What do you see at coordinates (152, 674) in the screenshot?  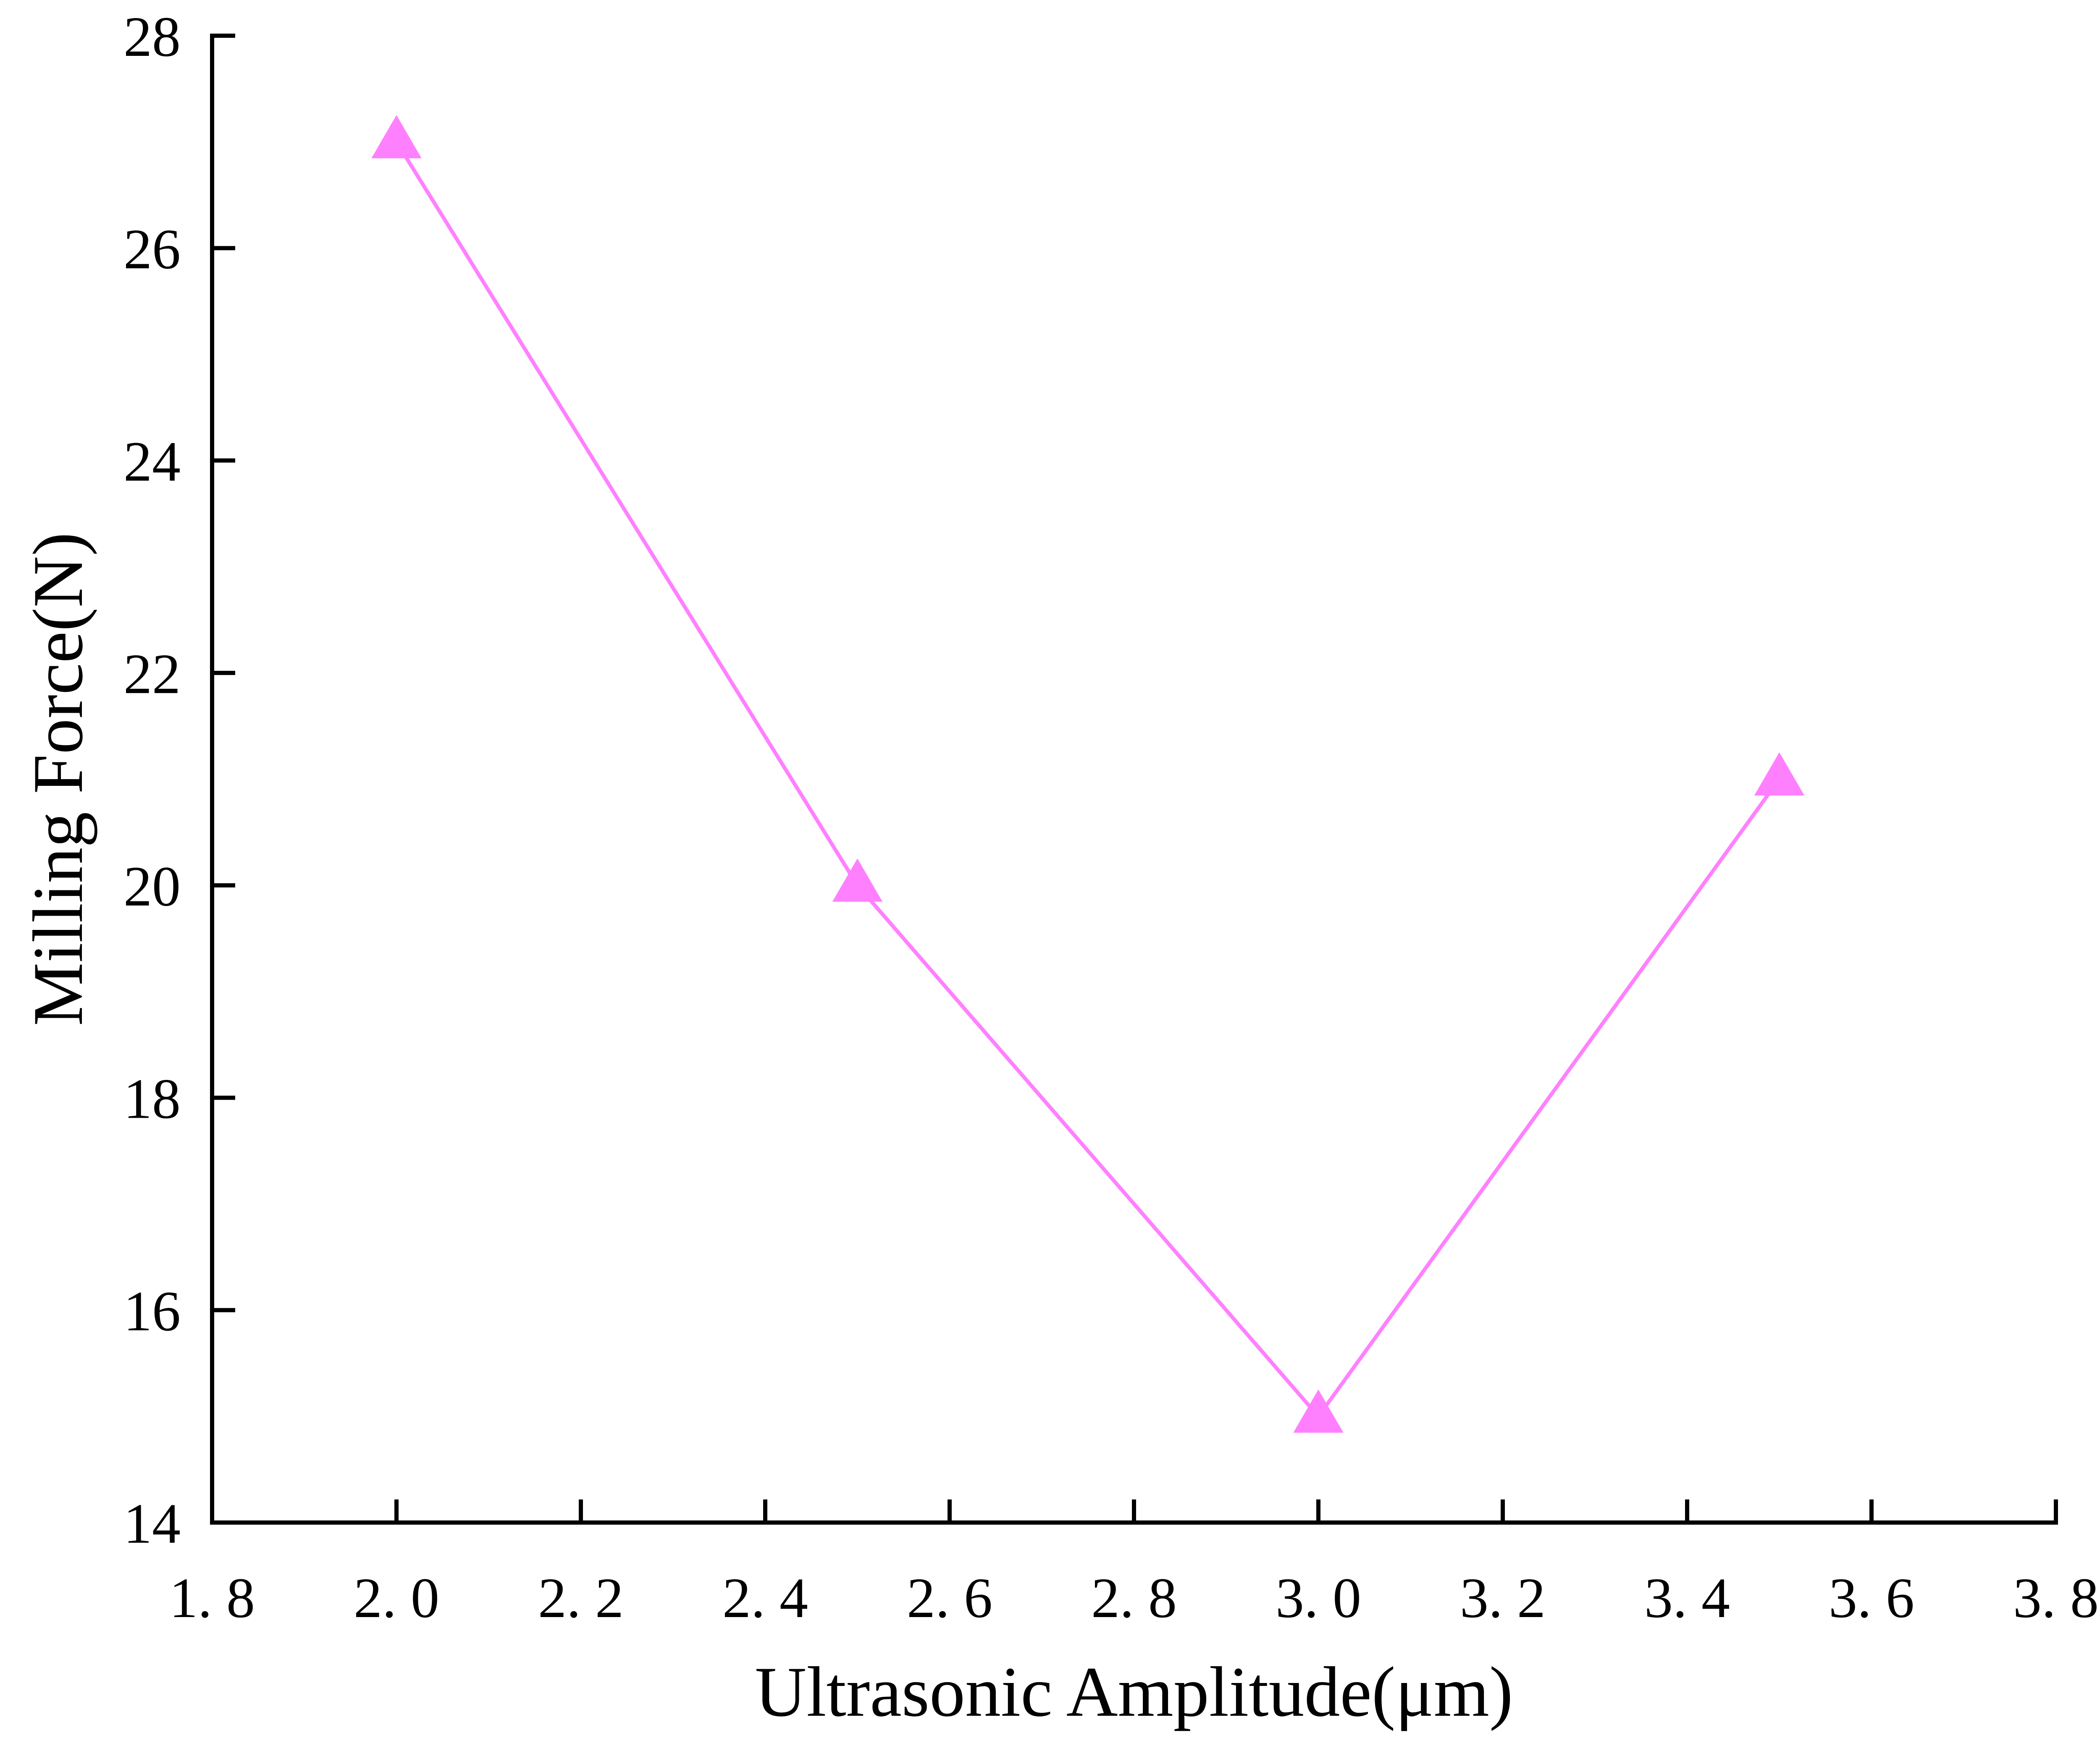 I see `y-tick-label: 22` at bounding box center [152, 674].